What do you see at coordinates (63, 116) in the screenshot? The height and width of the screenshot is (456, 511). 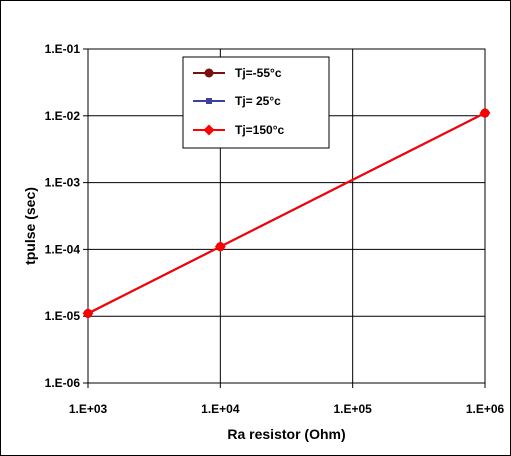 I see `y-tick-label: 1.E-02` at bounding box center [63, 116].